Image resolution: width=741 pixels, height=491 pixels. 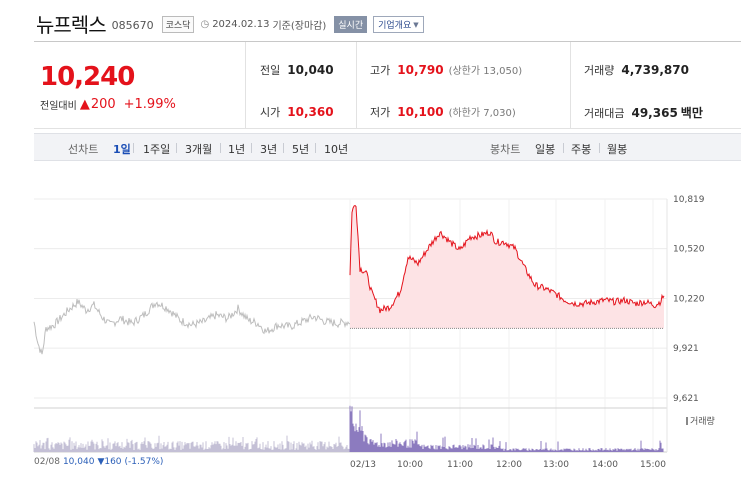 I want to click on company-overview-label: 기업개요, so click(x=395, y=26).